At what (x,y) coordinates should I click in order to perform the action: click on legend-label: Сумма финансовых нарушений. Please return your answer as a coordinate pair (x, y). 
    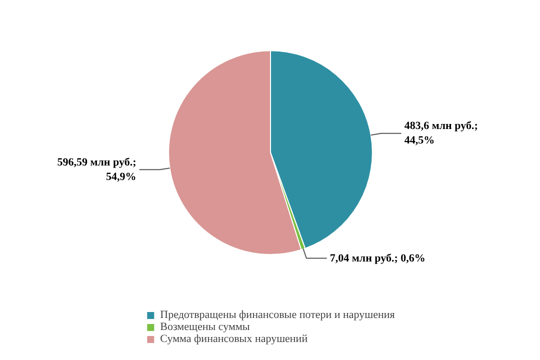
    Looking at the image, I should click on (234, 339).